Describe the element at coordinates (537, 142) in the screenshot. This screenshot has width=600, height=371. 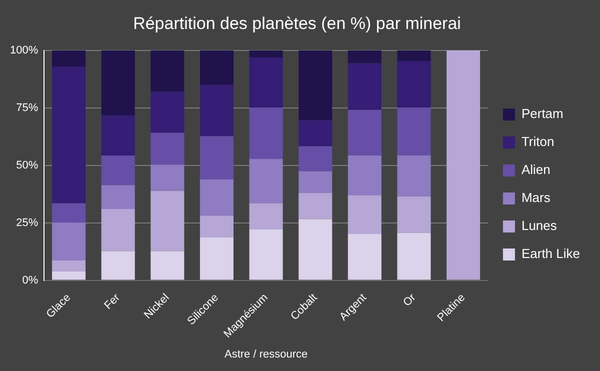
I see `legend-label: Triton` at that location.